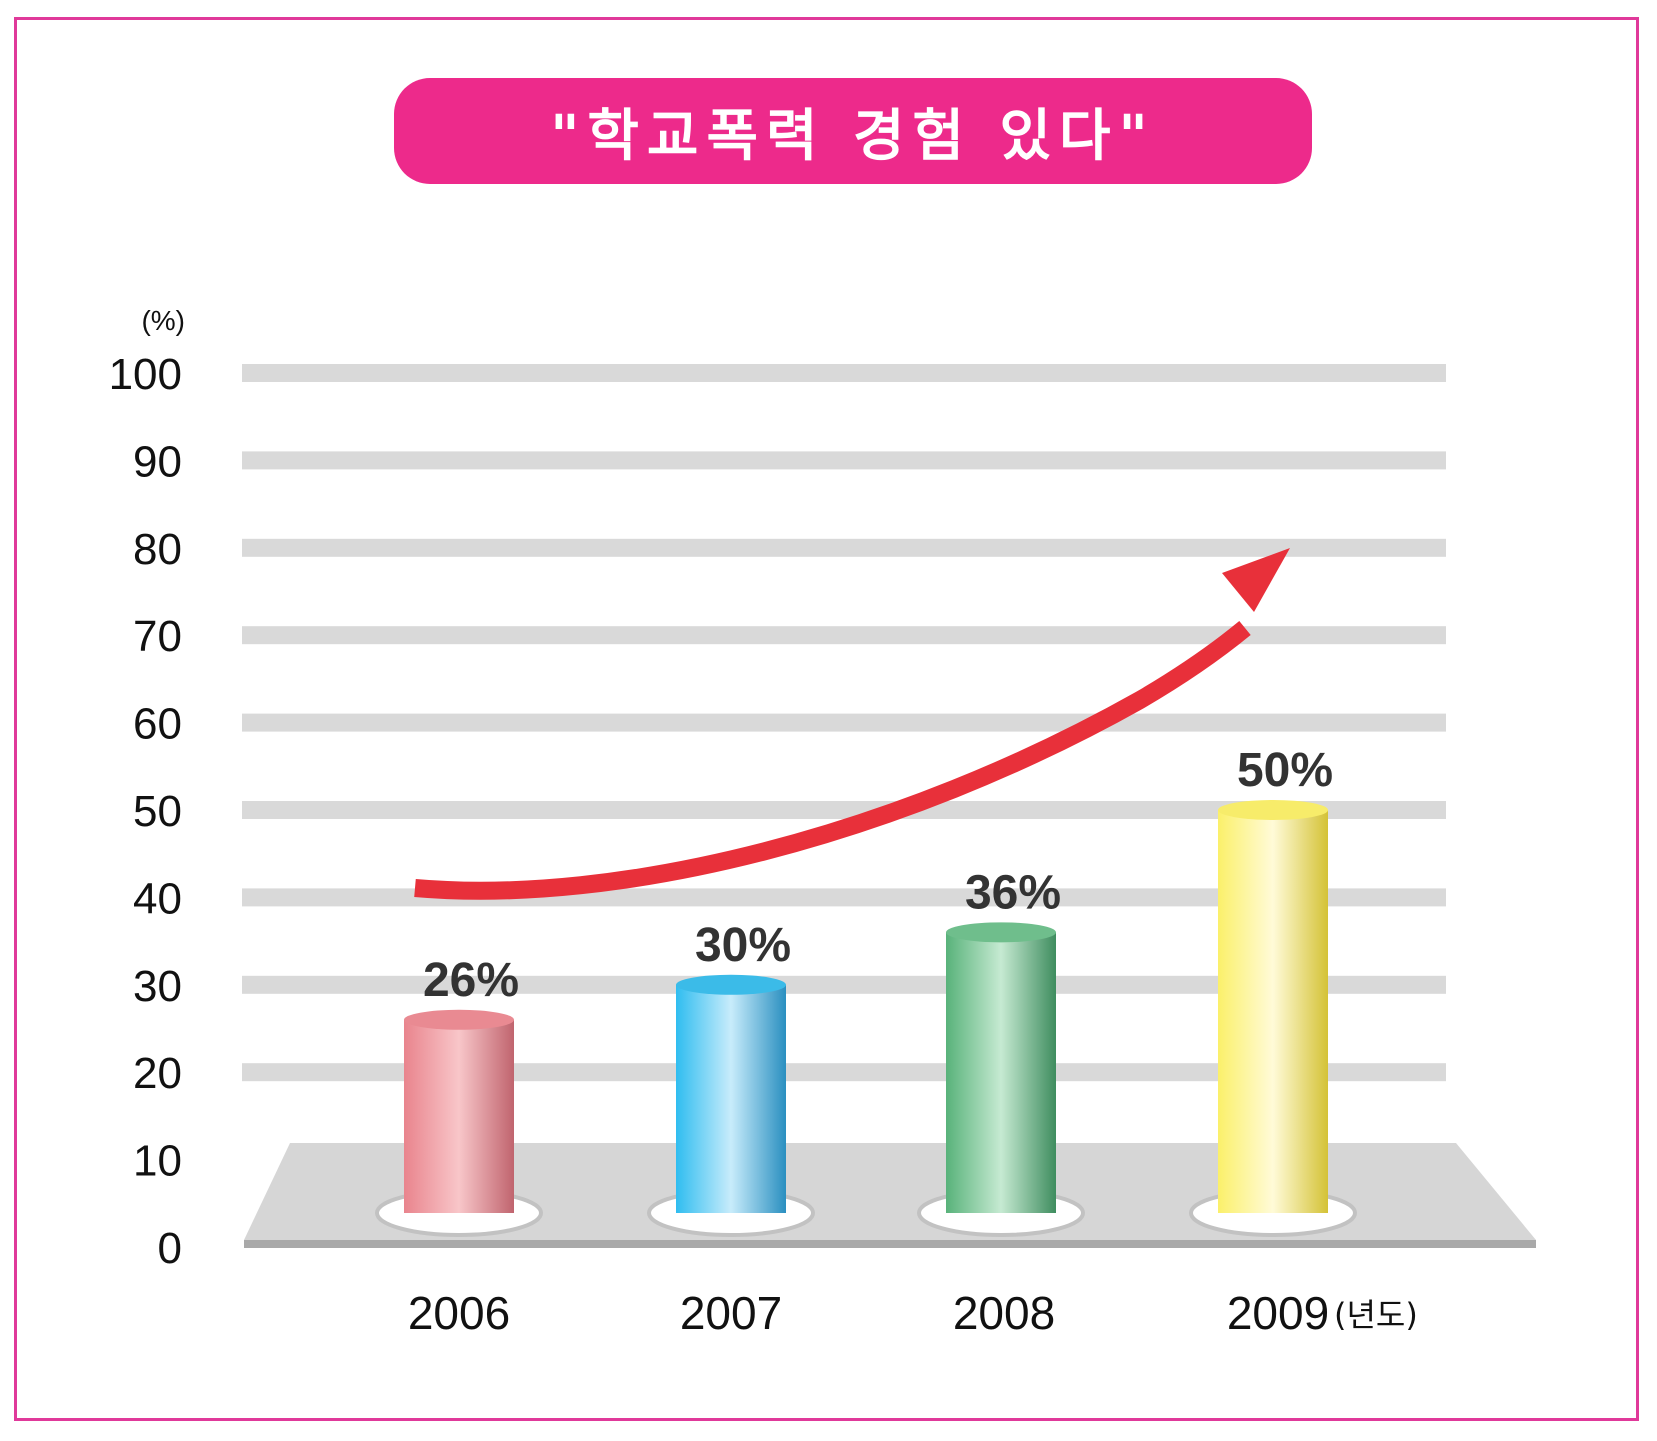  What do you see at coordinates (170, 1248) in the screenshot?
I see `y-tick-label-0: 0` at bounding box center [170, 1248].